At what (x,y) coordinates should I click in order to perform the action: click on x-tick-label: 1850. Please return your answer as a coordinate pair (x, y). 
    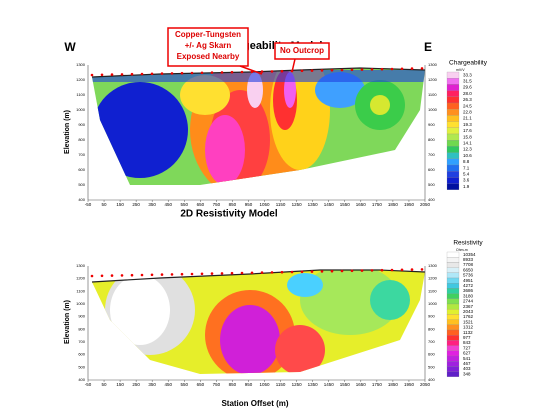
    Looking at the image, I should click on (393, 204).